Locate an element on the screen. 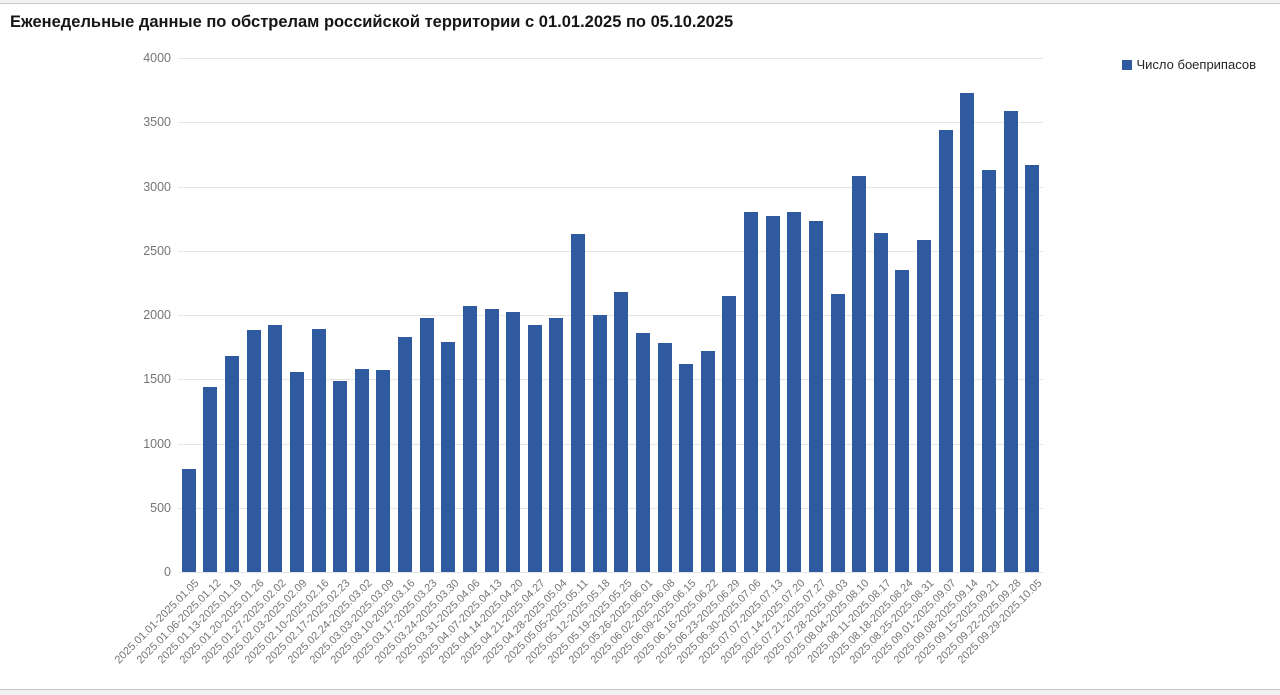 The height and width of the screenshot is (695, 1280). y-axis-tick-label: 3000 is located at coordinates (157, 186).